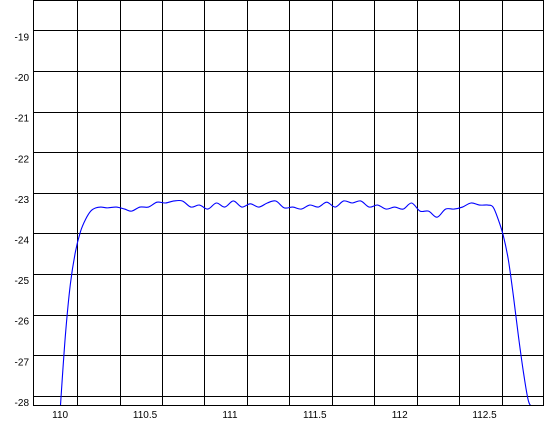 The height and width of the screenshot is (421, 545). Describe the element at coordinates (274, 415) in the screenshot. I see `x-tick-labels: 110 110.5 111 111.5 112 112.5` at that location.